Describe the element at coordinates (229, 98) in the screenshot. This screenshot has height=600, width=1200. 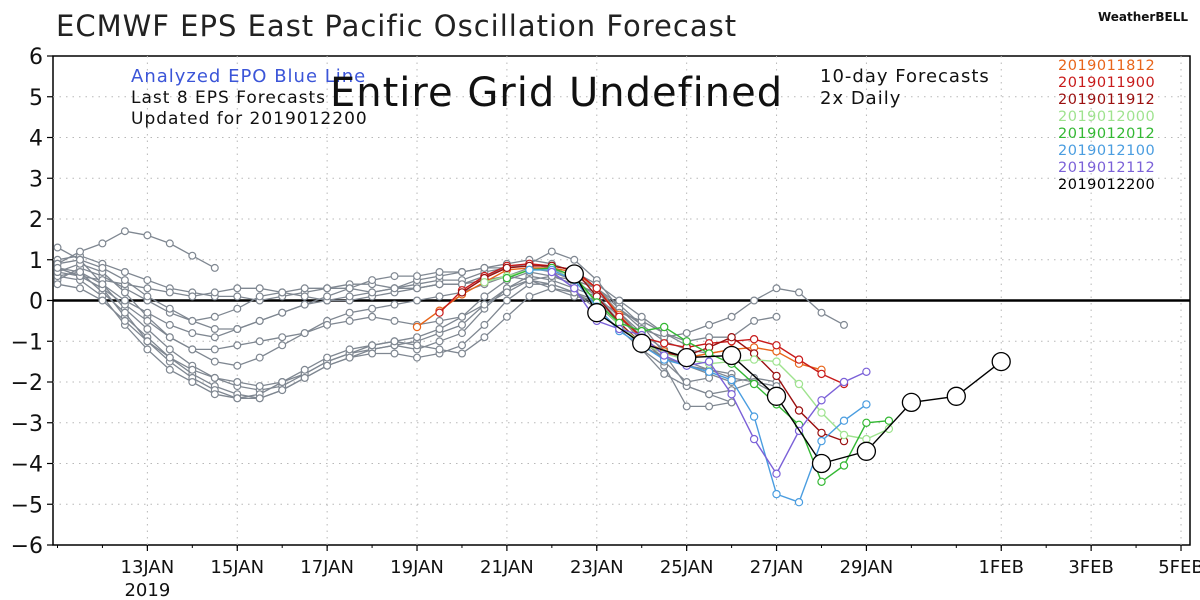
I see `last-forecasts-label: Last 8 EPS Forecasts` at that location.